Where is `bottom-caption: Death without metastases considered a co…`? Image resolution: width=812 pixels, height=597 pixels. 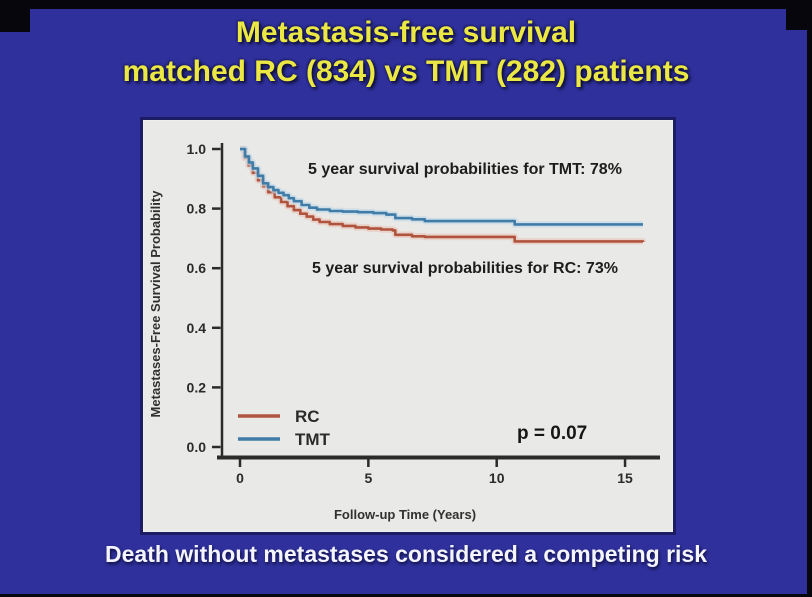 bottom-caption: Death without metastases considered a co… is located at coordinates (406, 554).